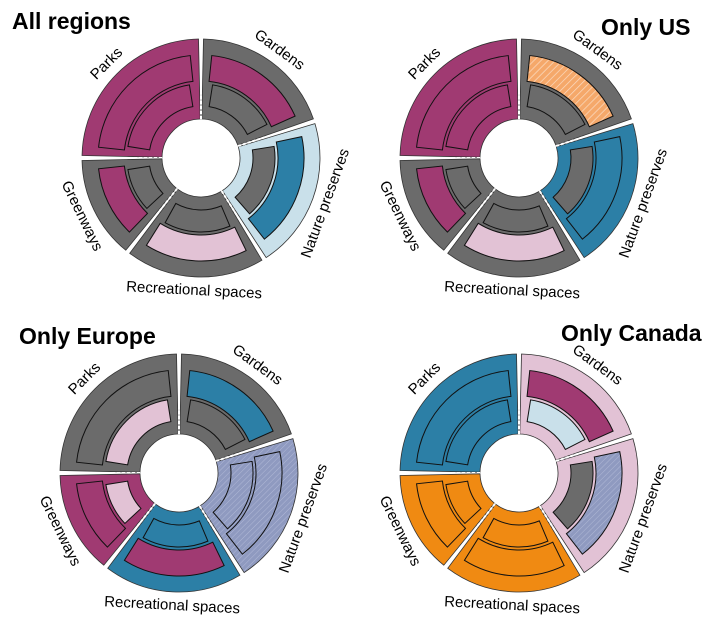 The height and width of the screenshot is (642, 704). What do you see at coordinates (646, 27) in the screenshot?
I see `panel-title-only-us: Only US` at bounding box center [646, 27].